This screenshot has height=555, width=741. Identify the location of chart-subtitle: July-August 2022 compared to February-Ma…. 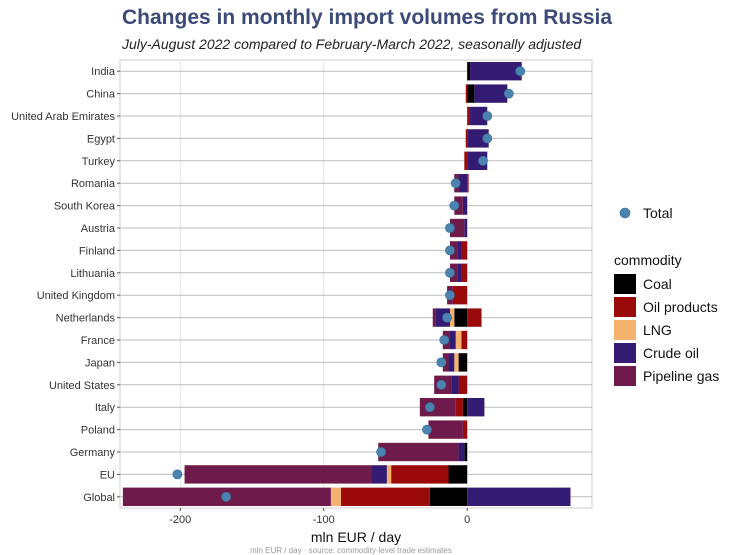
(352, 44).